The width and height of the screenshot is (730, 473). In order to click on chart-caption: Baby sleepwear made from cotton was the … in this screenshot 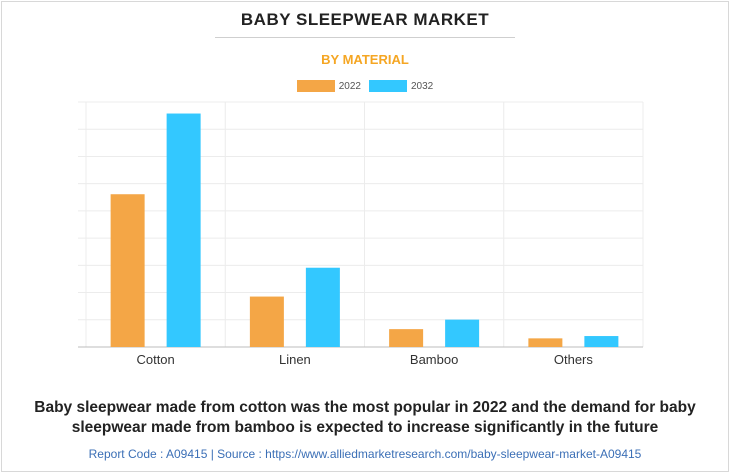, I will do `click(365, 417)`.